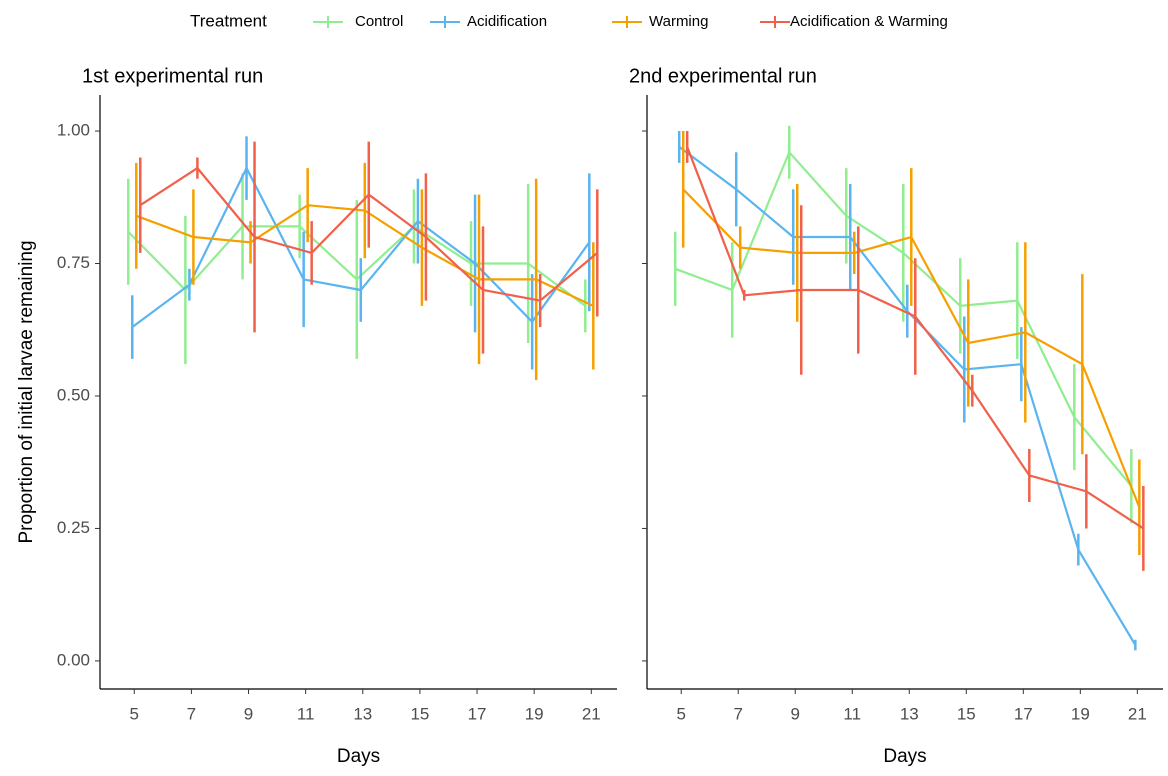 This screenshot has height=776, width=1168. Describe the element at coordinates (73, 394) in the screenshot. I see `y-tick-label: 0.50` at that location.